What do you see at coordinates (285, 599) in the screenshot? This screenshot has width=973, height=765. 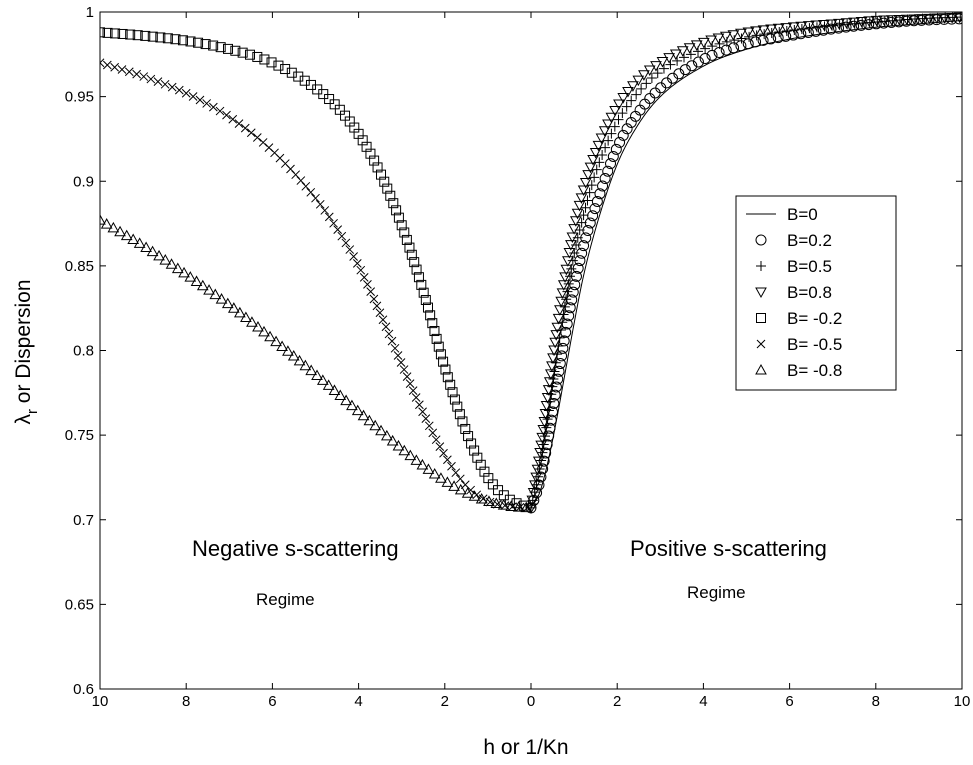 I see `annotation-negative-sub: Regime` at bounding box center [285, 599].